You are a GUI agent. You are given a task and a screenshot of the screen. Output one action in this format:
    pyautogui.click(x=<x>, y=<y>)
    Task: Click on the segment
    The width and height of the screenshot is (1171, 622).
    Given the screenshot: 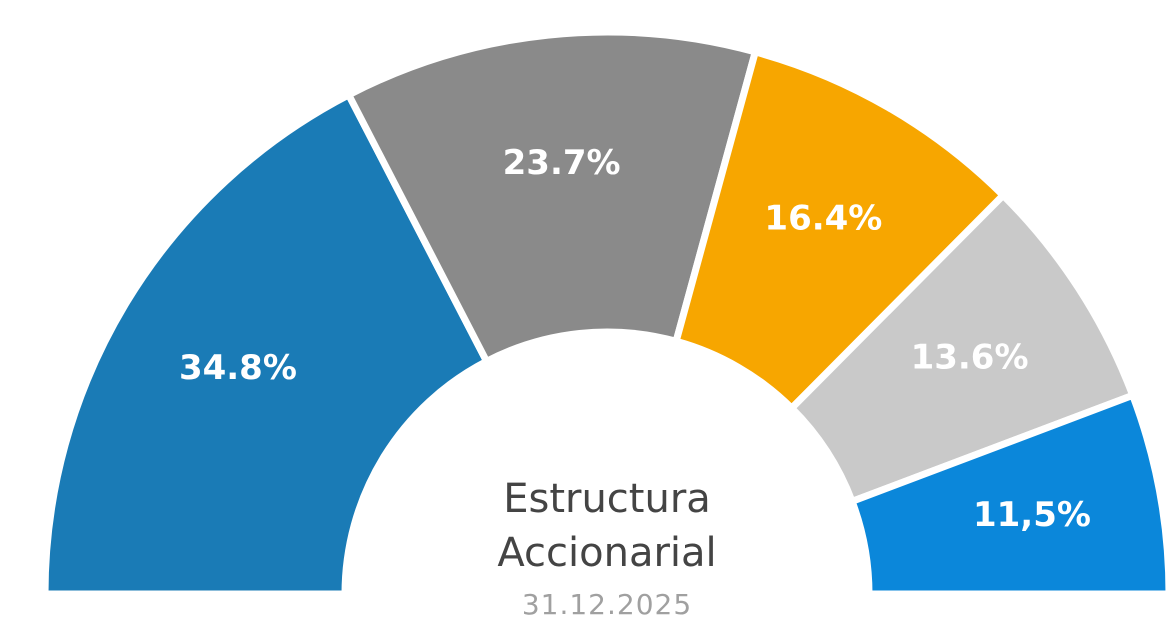 What is the action you would take?
    pyautogui.click(x=1009, y=494)
    